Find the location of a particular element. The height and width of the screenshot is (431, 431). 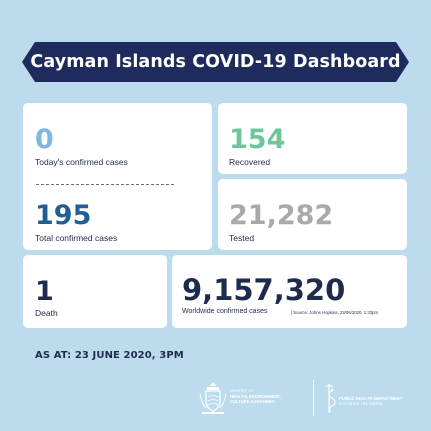

confirmed-cases-card is located at coordinates (117, 176).